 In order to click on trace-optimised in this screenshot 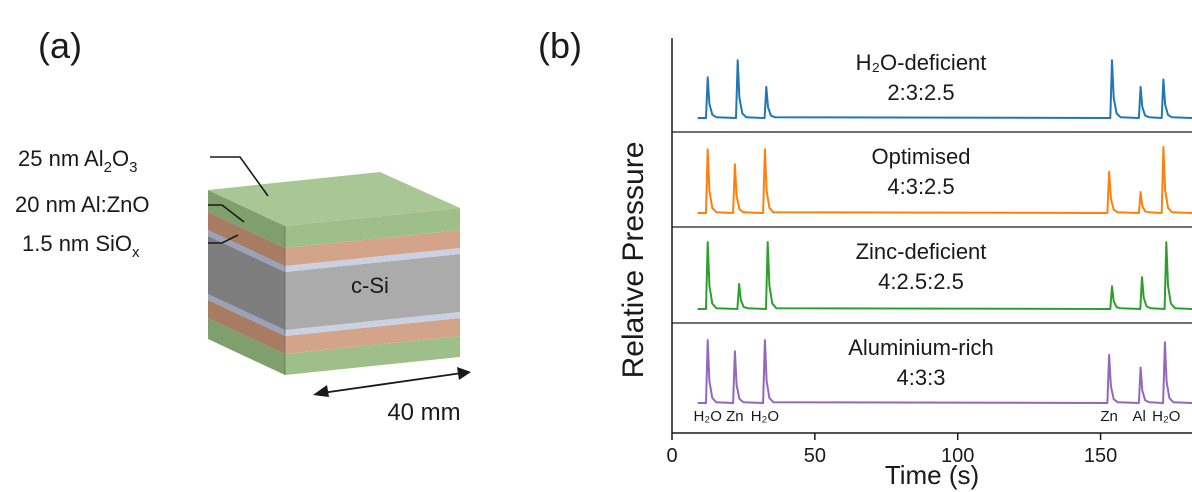, I will do `click(944, 180)`.